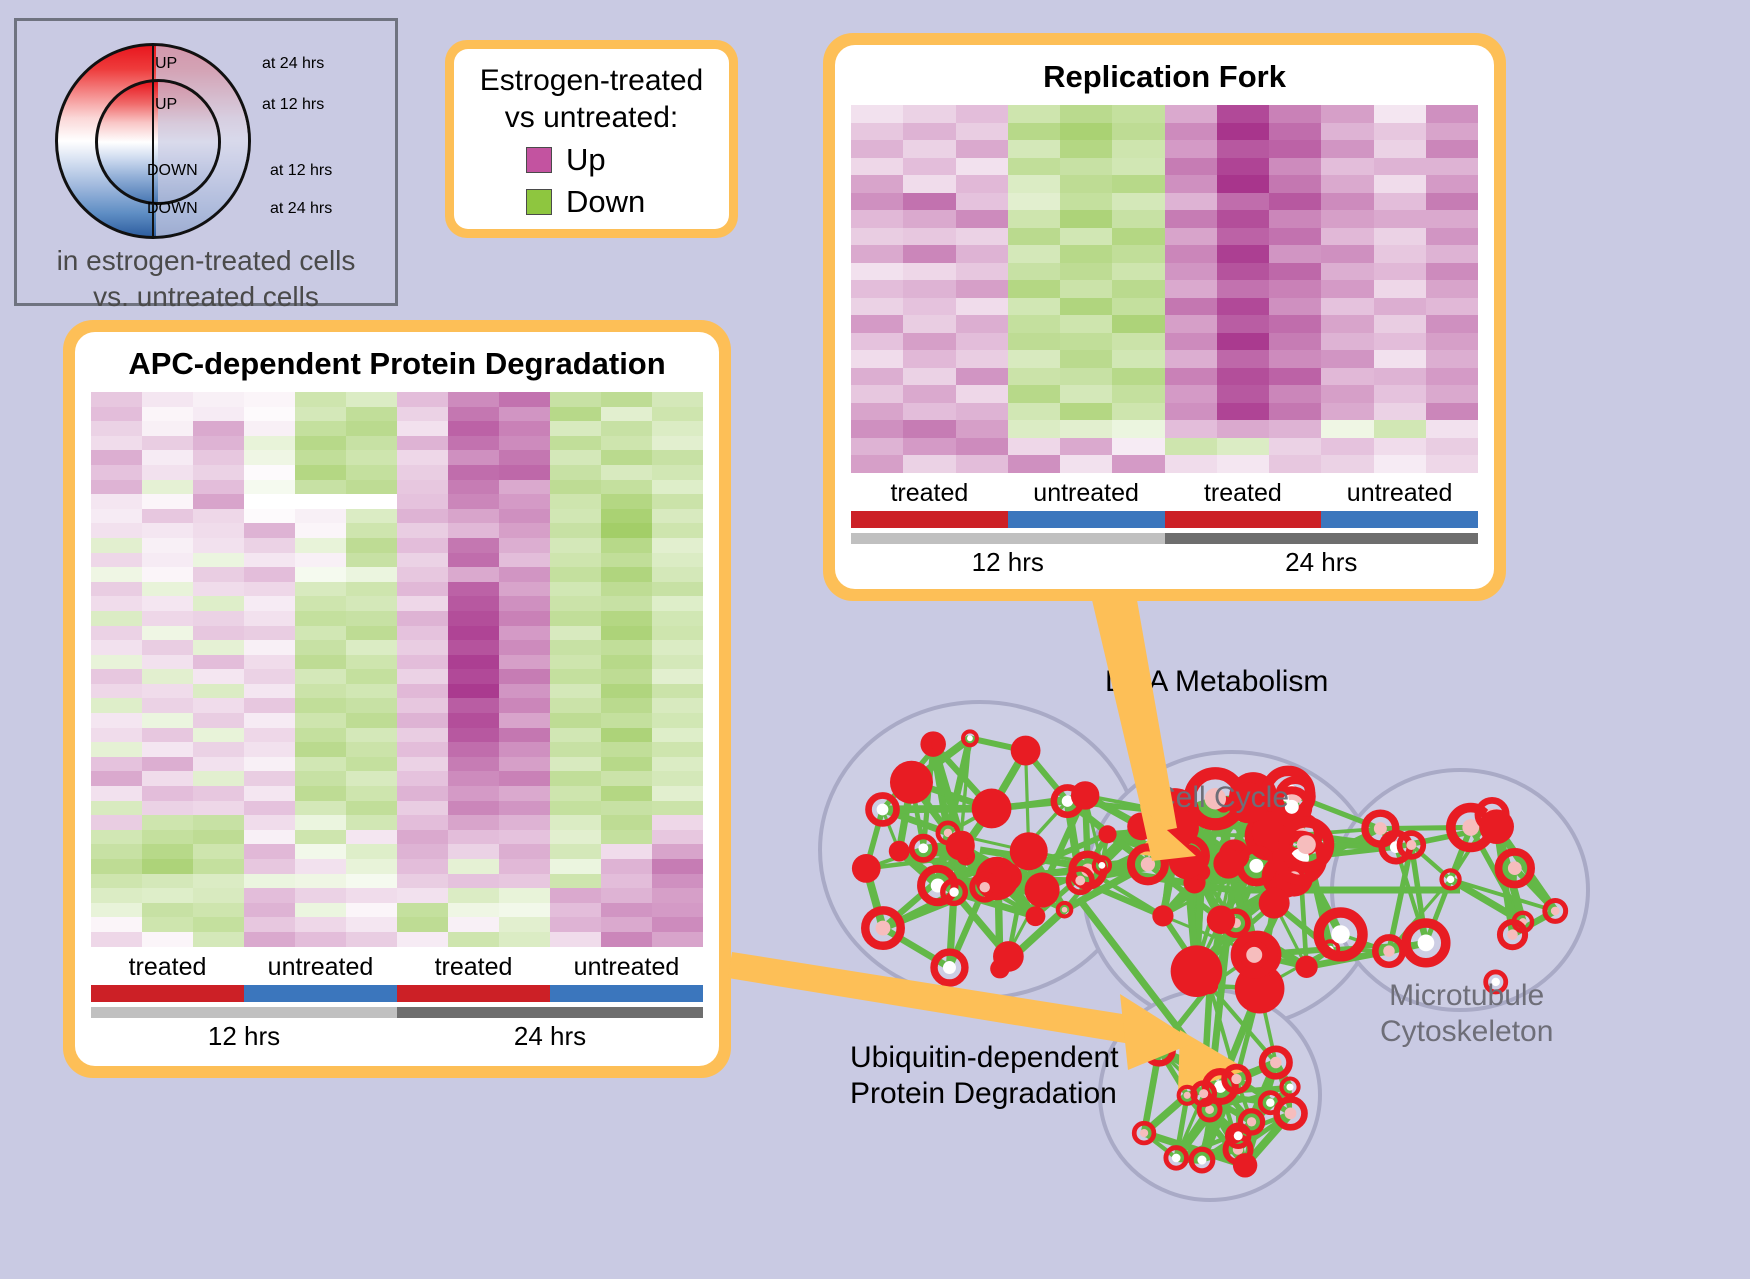 This screenshot has width=1750, height=1279. Describe the element at coordinates (1007, 561) in the screenshot. I see `time-label: 12 hrs` at that location.